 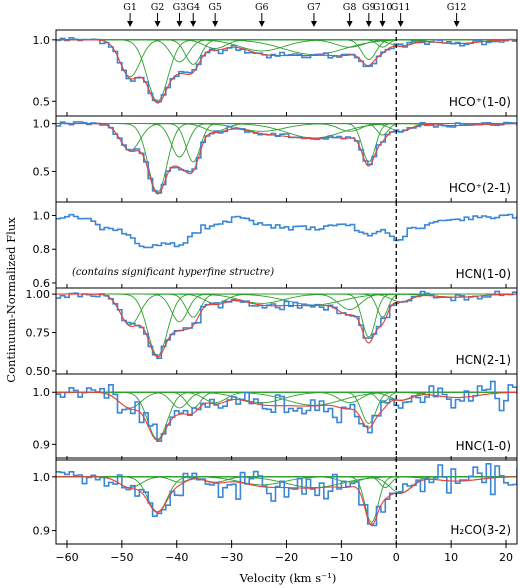 What do you see at coordinates (480, 102) in the screenshot?
I see `panel-label: HCO⁺(1-0)` at bounding box center [480, 102].